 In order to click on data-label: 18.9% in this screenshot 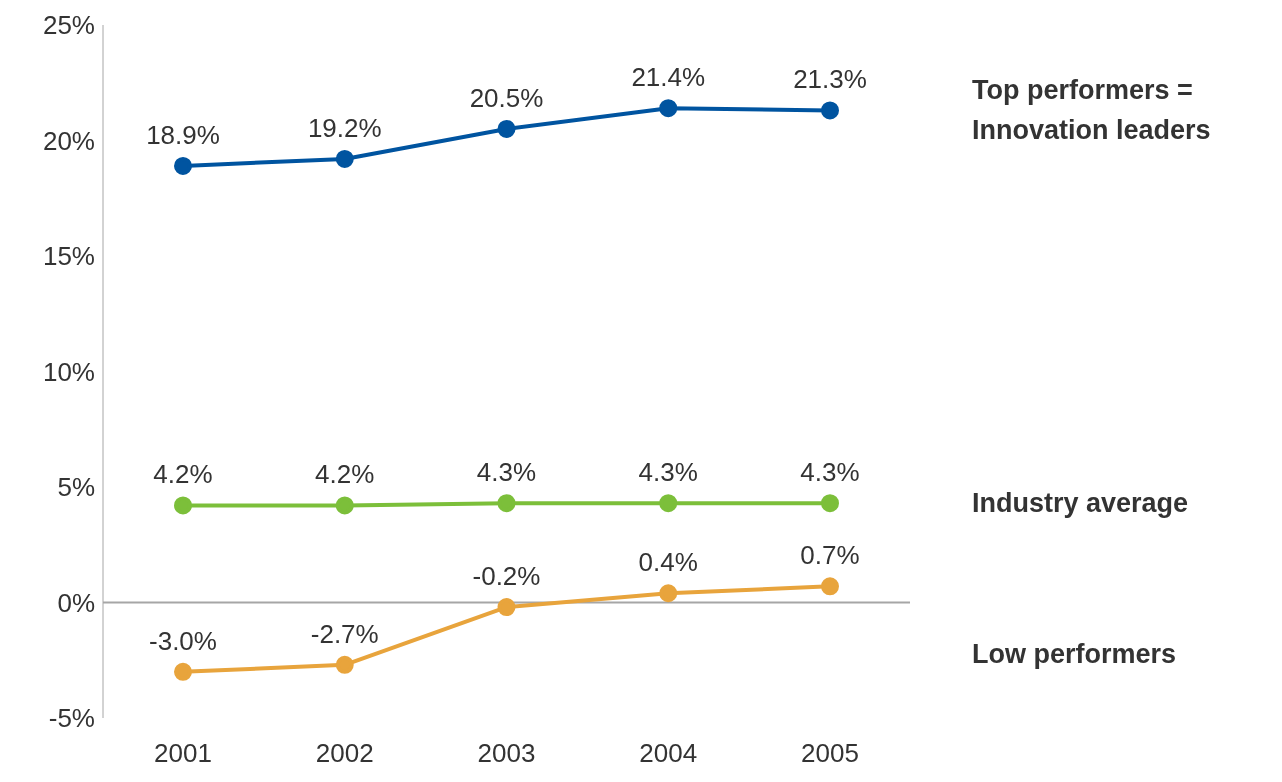, I will do `click(183, 134)`.